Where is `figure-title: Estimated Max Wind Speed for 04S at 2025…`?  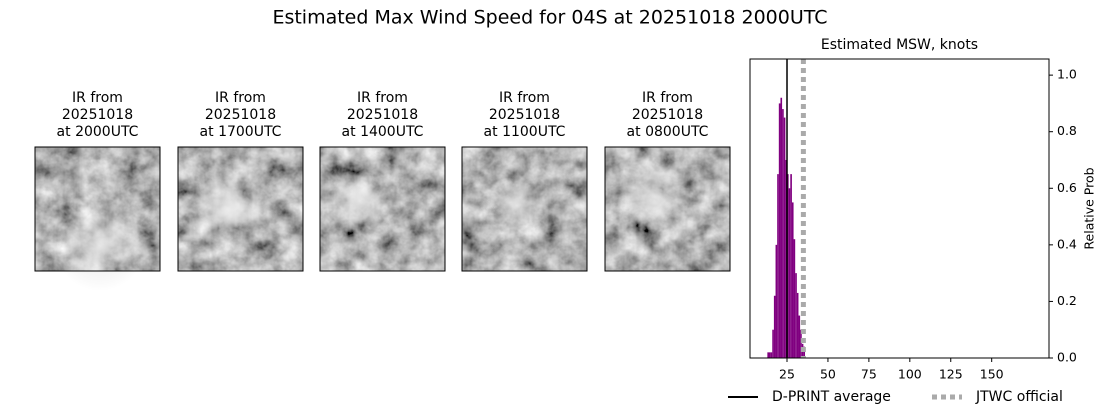 figure-title: Estimated Max Wind Speed for 04S at 2025… is located at coordinates (549, 18).